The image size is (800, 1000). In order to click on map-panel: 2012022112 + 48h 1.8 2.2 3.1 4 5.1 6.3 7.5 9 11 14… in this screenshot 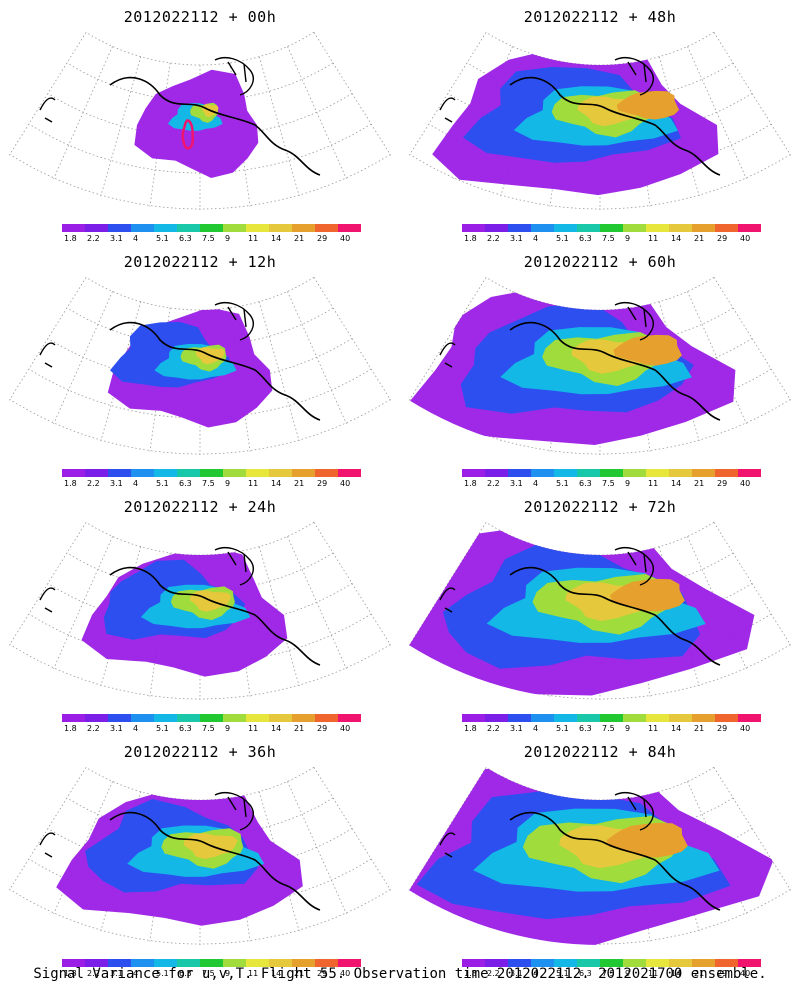, I will do `click(600, 122)`.